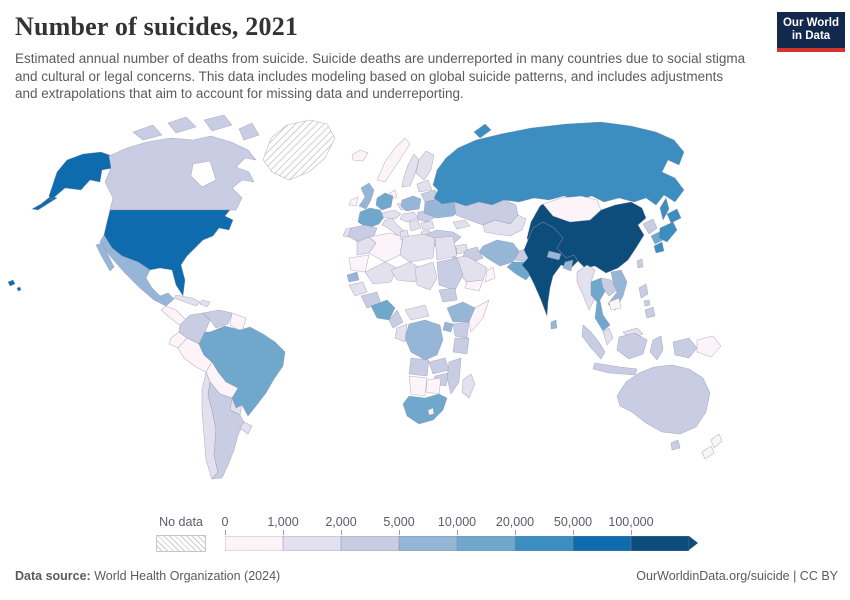  Describe the element at coordinates (810, 23) in the screenshot. I see `owid-logo-line1: Our World` at that location.